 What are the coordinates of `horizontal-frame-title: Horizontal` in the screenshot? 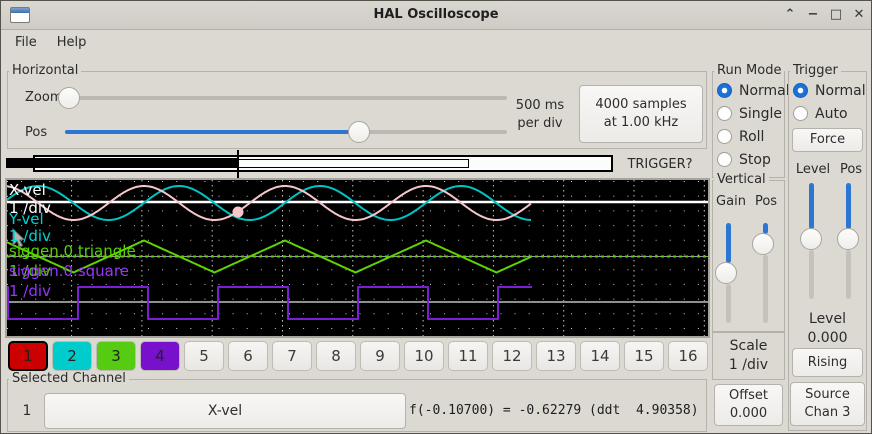 It's located at (45, 71).